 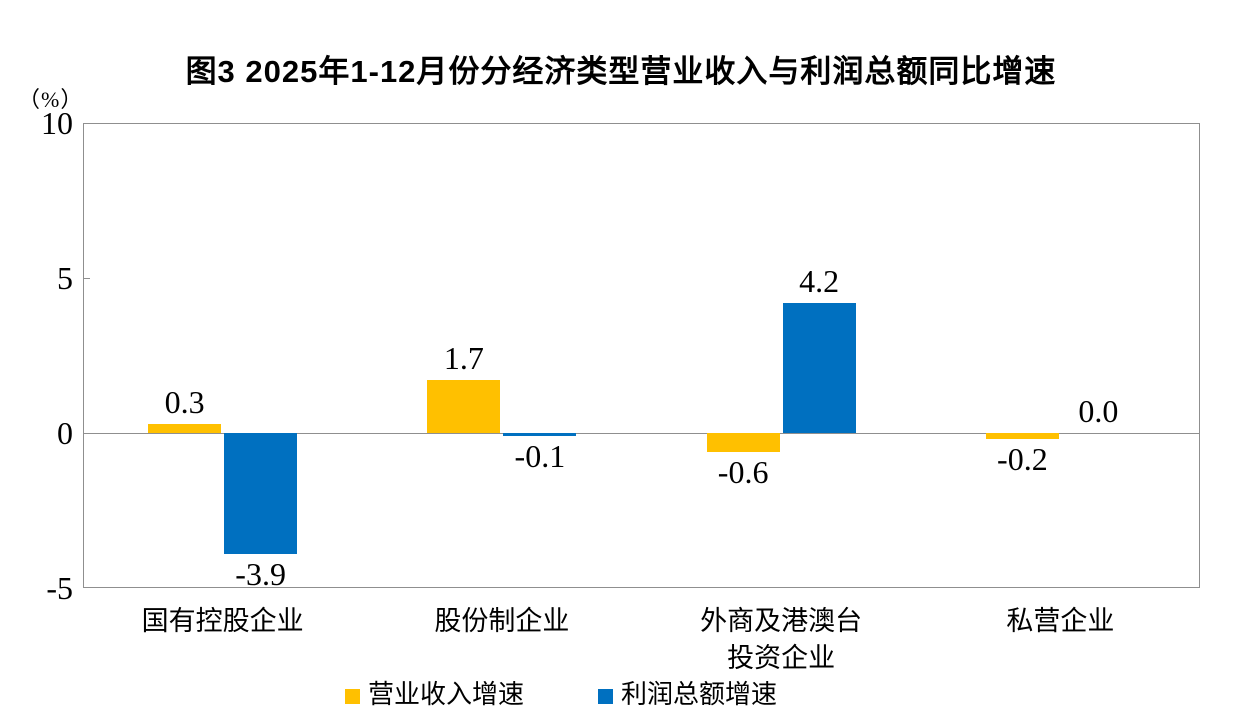 I want to click on y-tick-label: 0, so click(x=65, y=433).